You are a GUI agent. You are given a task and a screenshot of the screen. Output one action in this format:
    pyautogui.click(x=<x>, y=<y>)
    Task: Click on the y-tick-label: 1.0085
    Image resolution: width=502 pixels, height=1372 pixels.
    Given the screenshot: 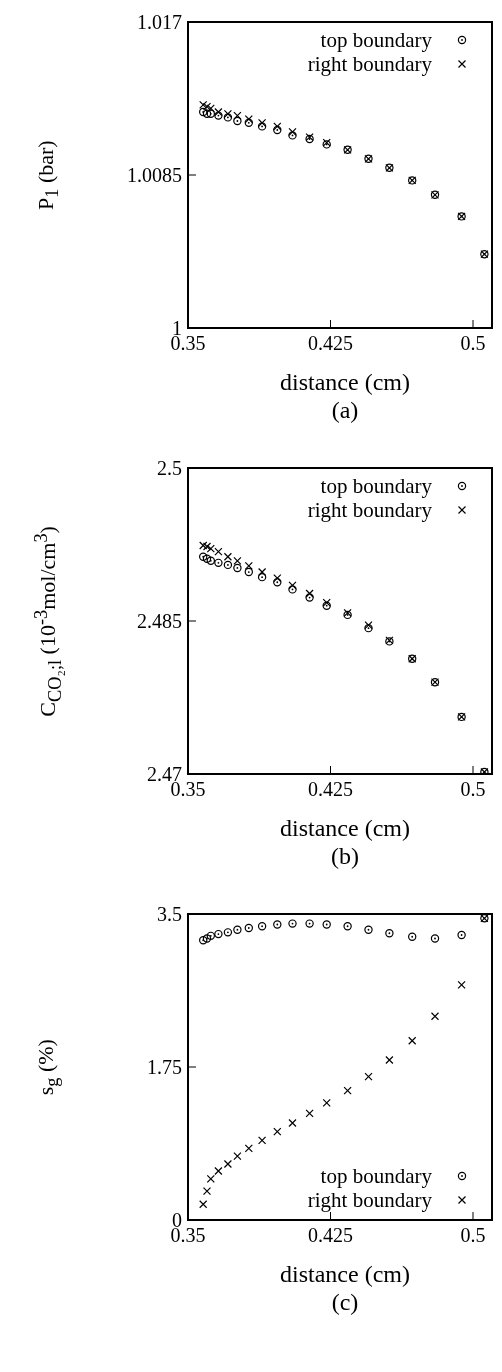 What is the action you would take?
    pyautogui.click(x=154, y=175)
    